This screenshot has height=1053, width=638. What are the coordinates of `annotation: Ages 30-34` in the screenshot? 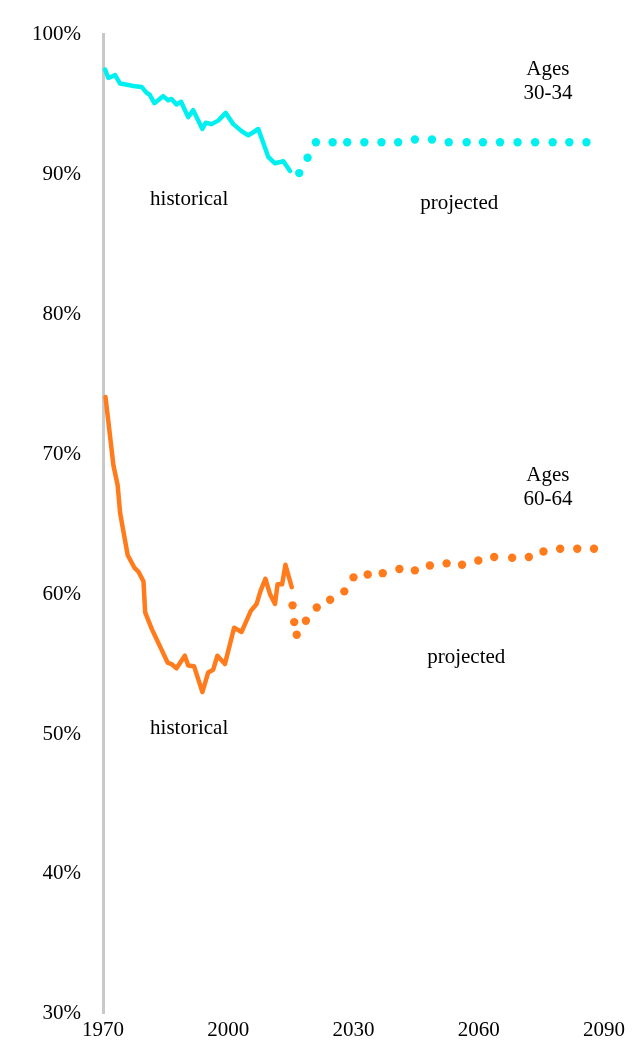 It's located at (548, 80).